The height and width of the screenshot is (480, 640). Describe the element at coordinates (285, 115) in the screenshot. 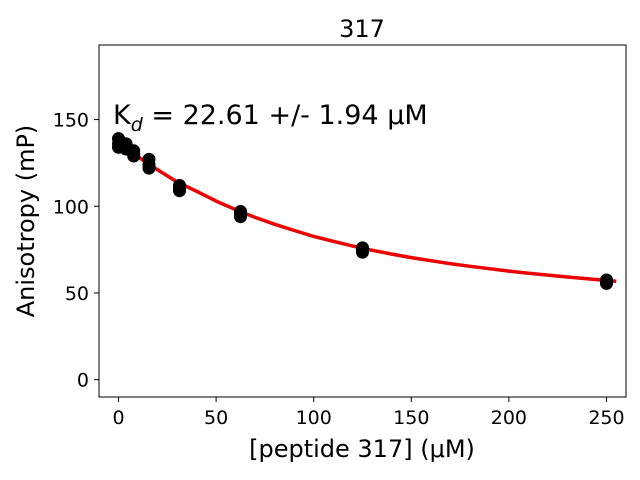

I see `kd-value: = 22.61 +/- 1.94 μM` at that location.